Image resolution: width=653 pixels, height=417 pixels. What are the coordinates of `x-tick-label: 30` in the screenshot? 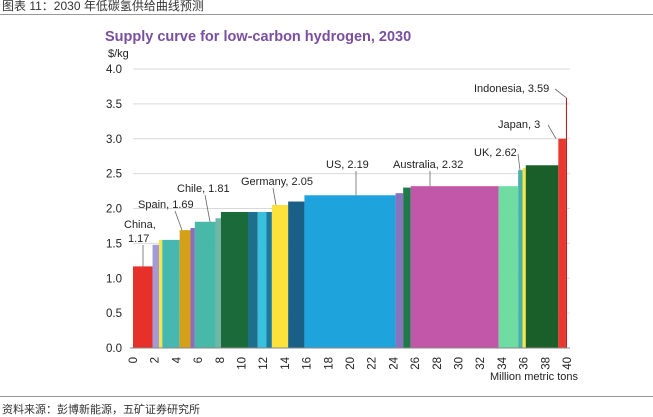 It's located at (460, 363).